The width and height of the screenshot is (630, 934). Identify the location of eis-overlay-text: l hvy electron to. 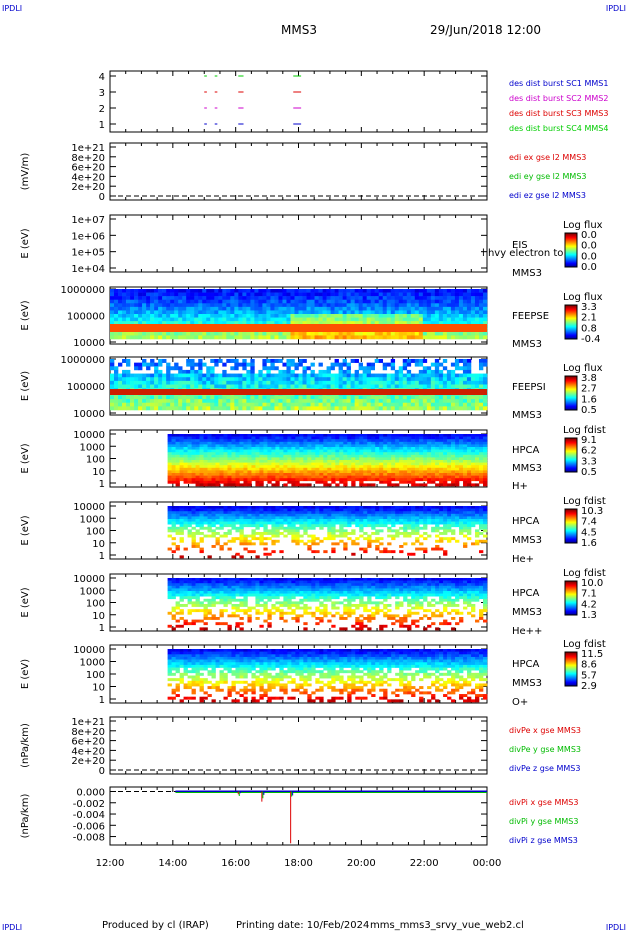
(522, 253).